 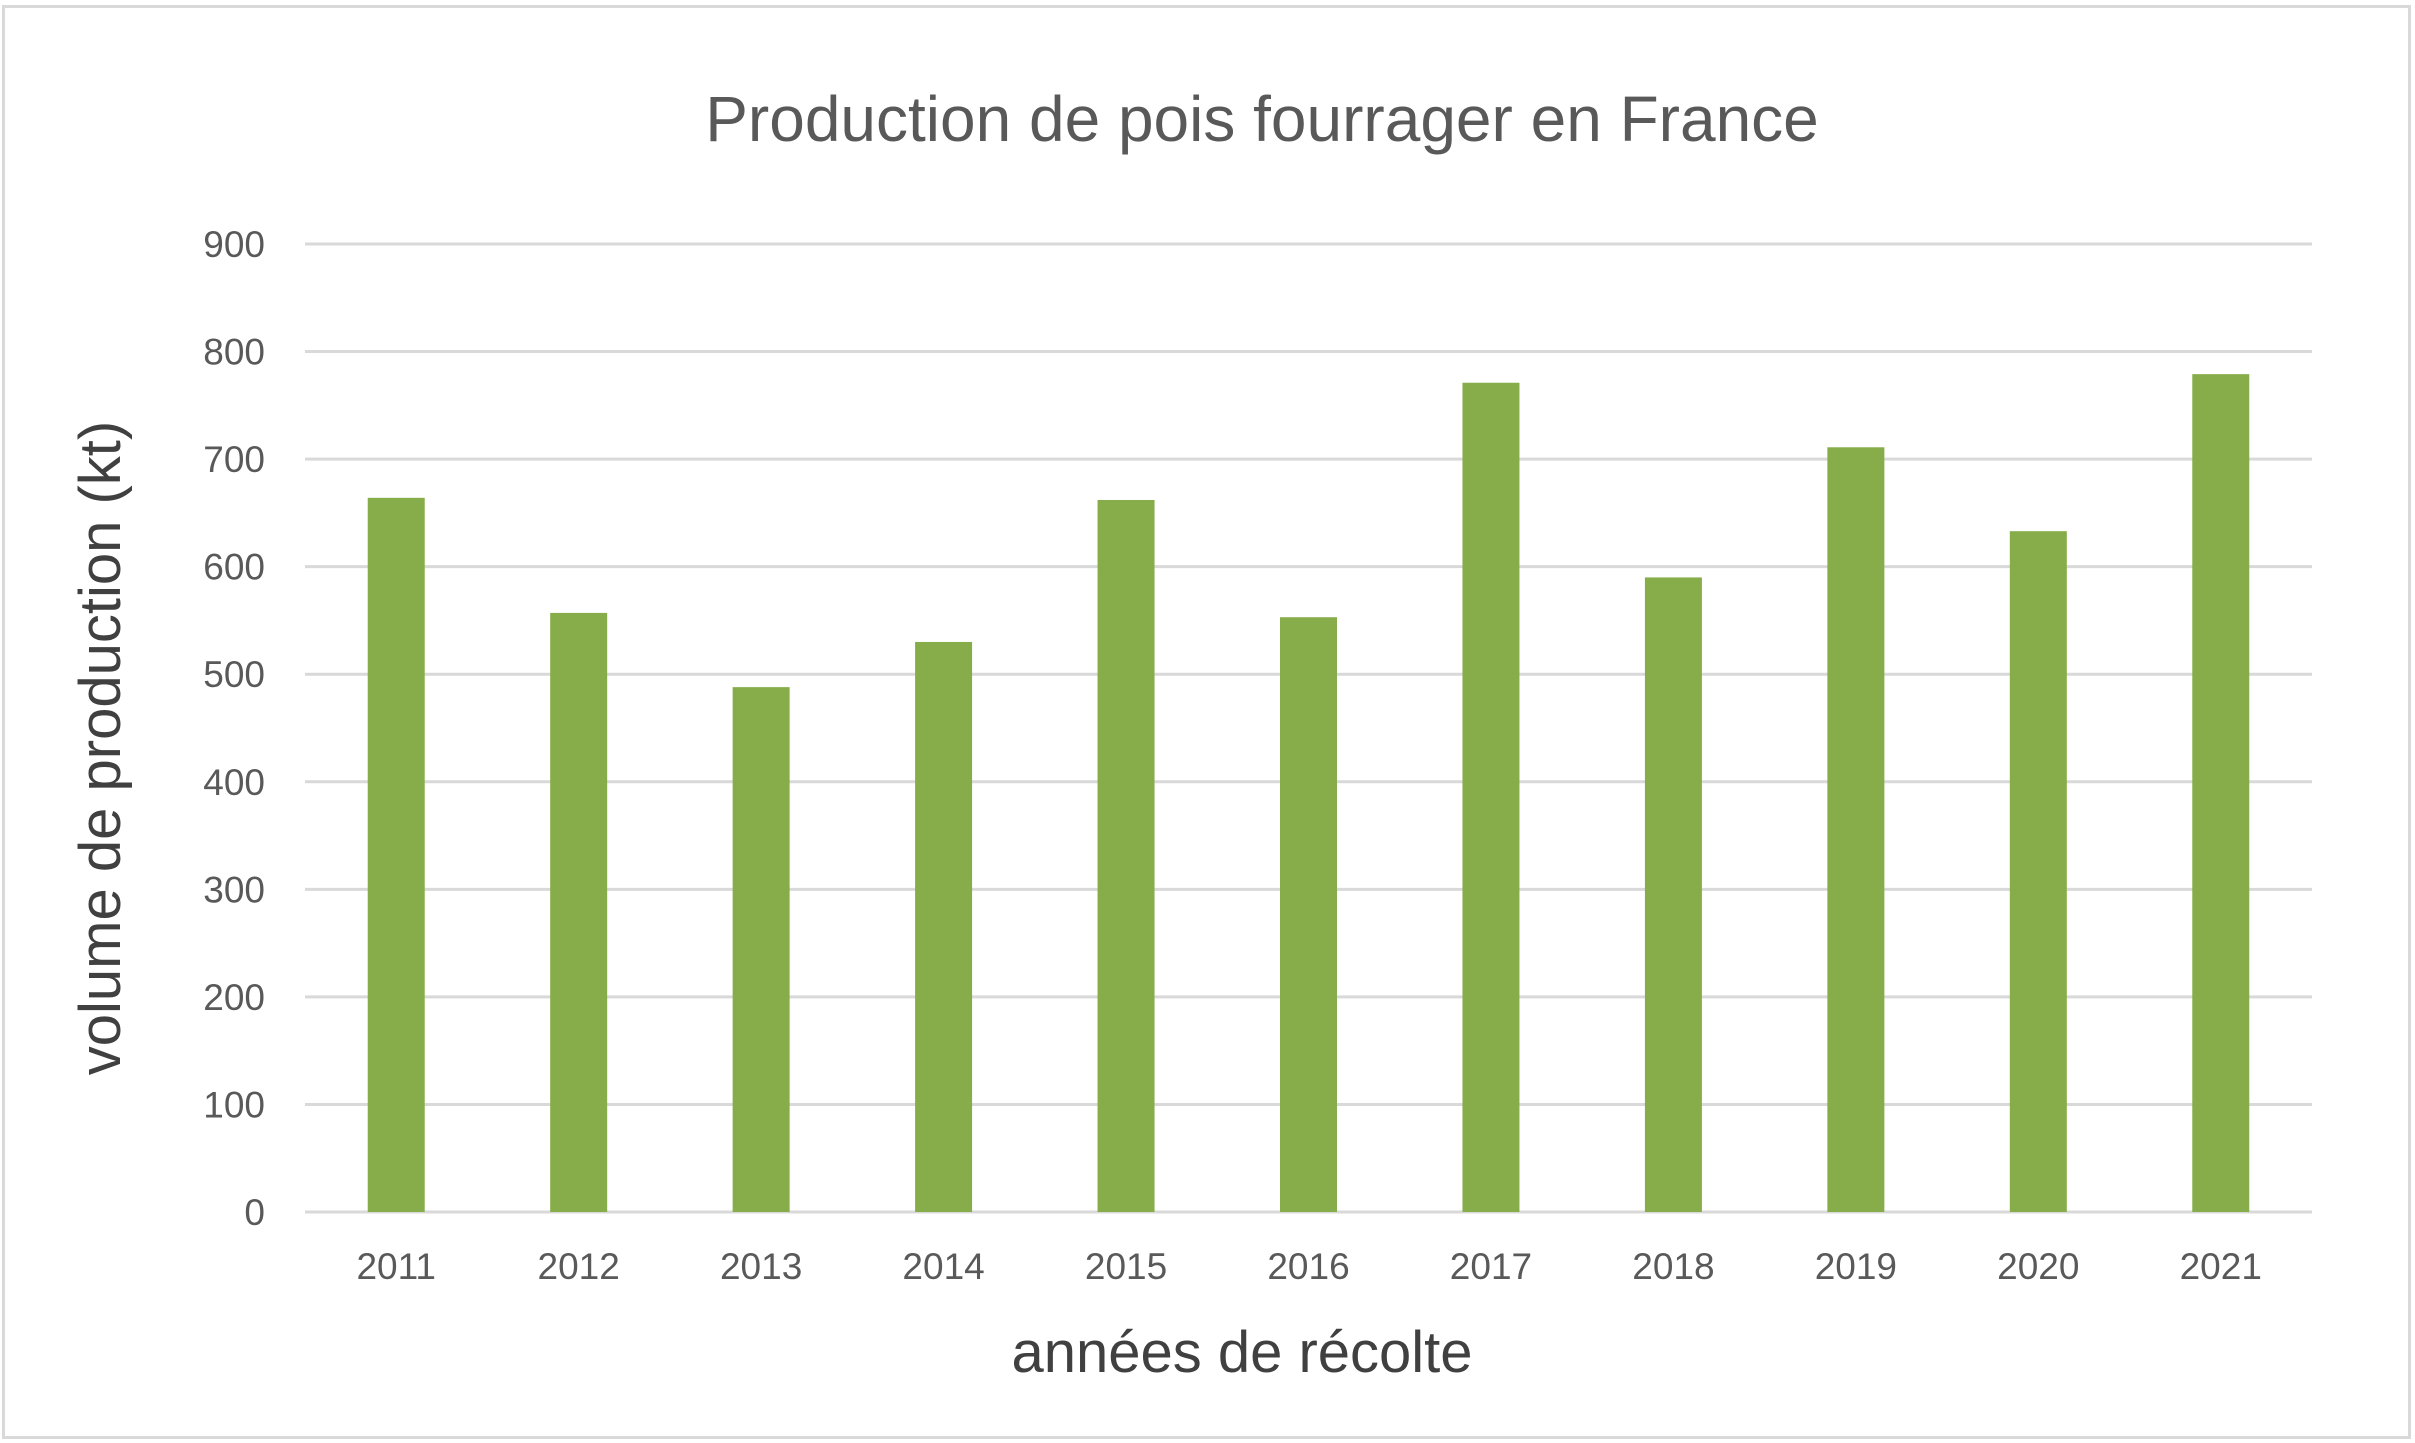 I want to click on x-tick-label: 2012, so click(x=579, y=1266).